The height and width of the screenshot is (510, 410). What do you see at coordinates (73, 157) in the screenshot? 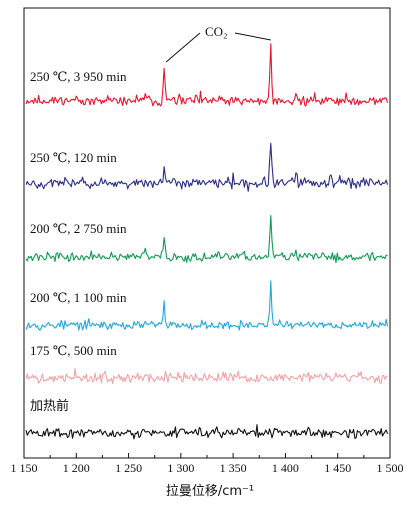
I see `series-label-2: 250 ℃, 120 min` at bounding box center [73, 157].